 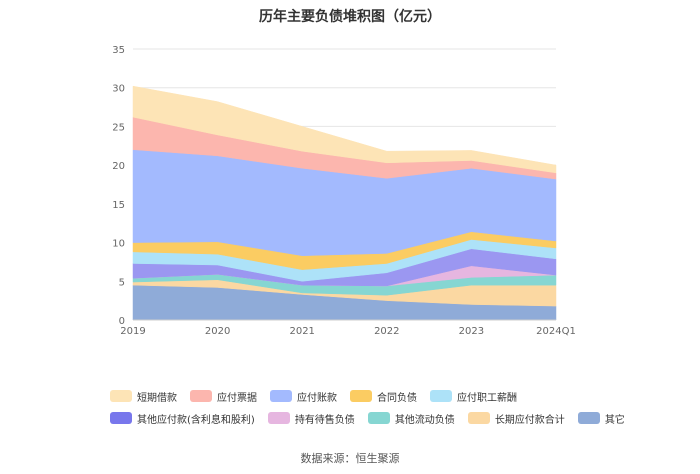 What do you see at coordinates (424, 420) in the screenshot?
I see `legend-label: 其他流动负债` at bounding box center [424, 420].